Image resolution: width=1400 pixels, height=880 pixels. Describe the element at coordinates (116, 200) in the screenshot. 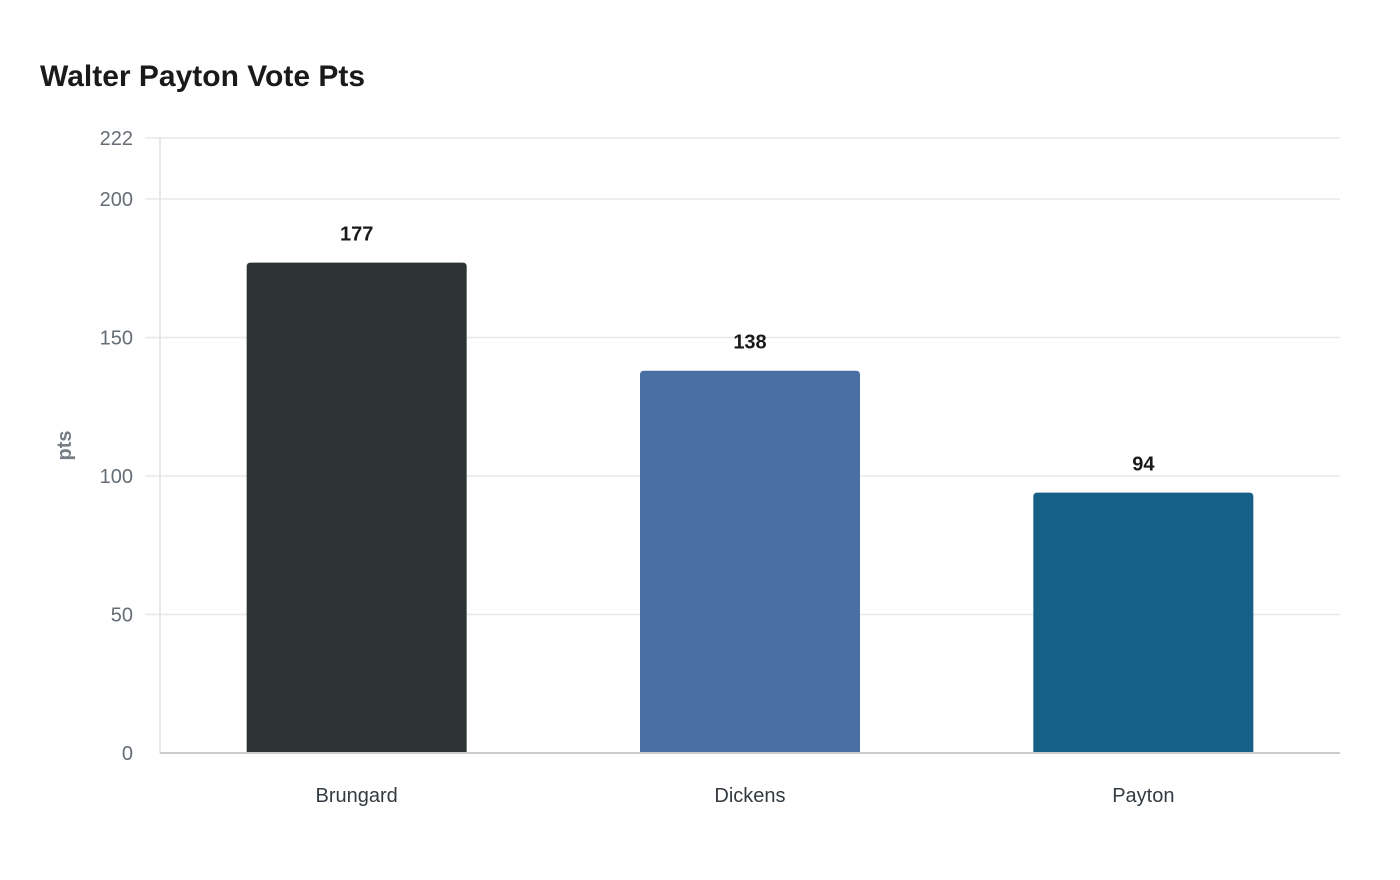

I see `y-tick-label: 200` at that location.